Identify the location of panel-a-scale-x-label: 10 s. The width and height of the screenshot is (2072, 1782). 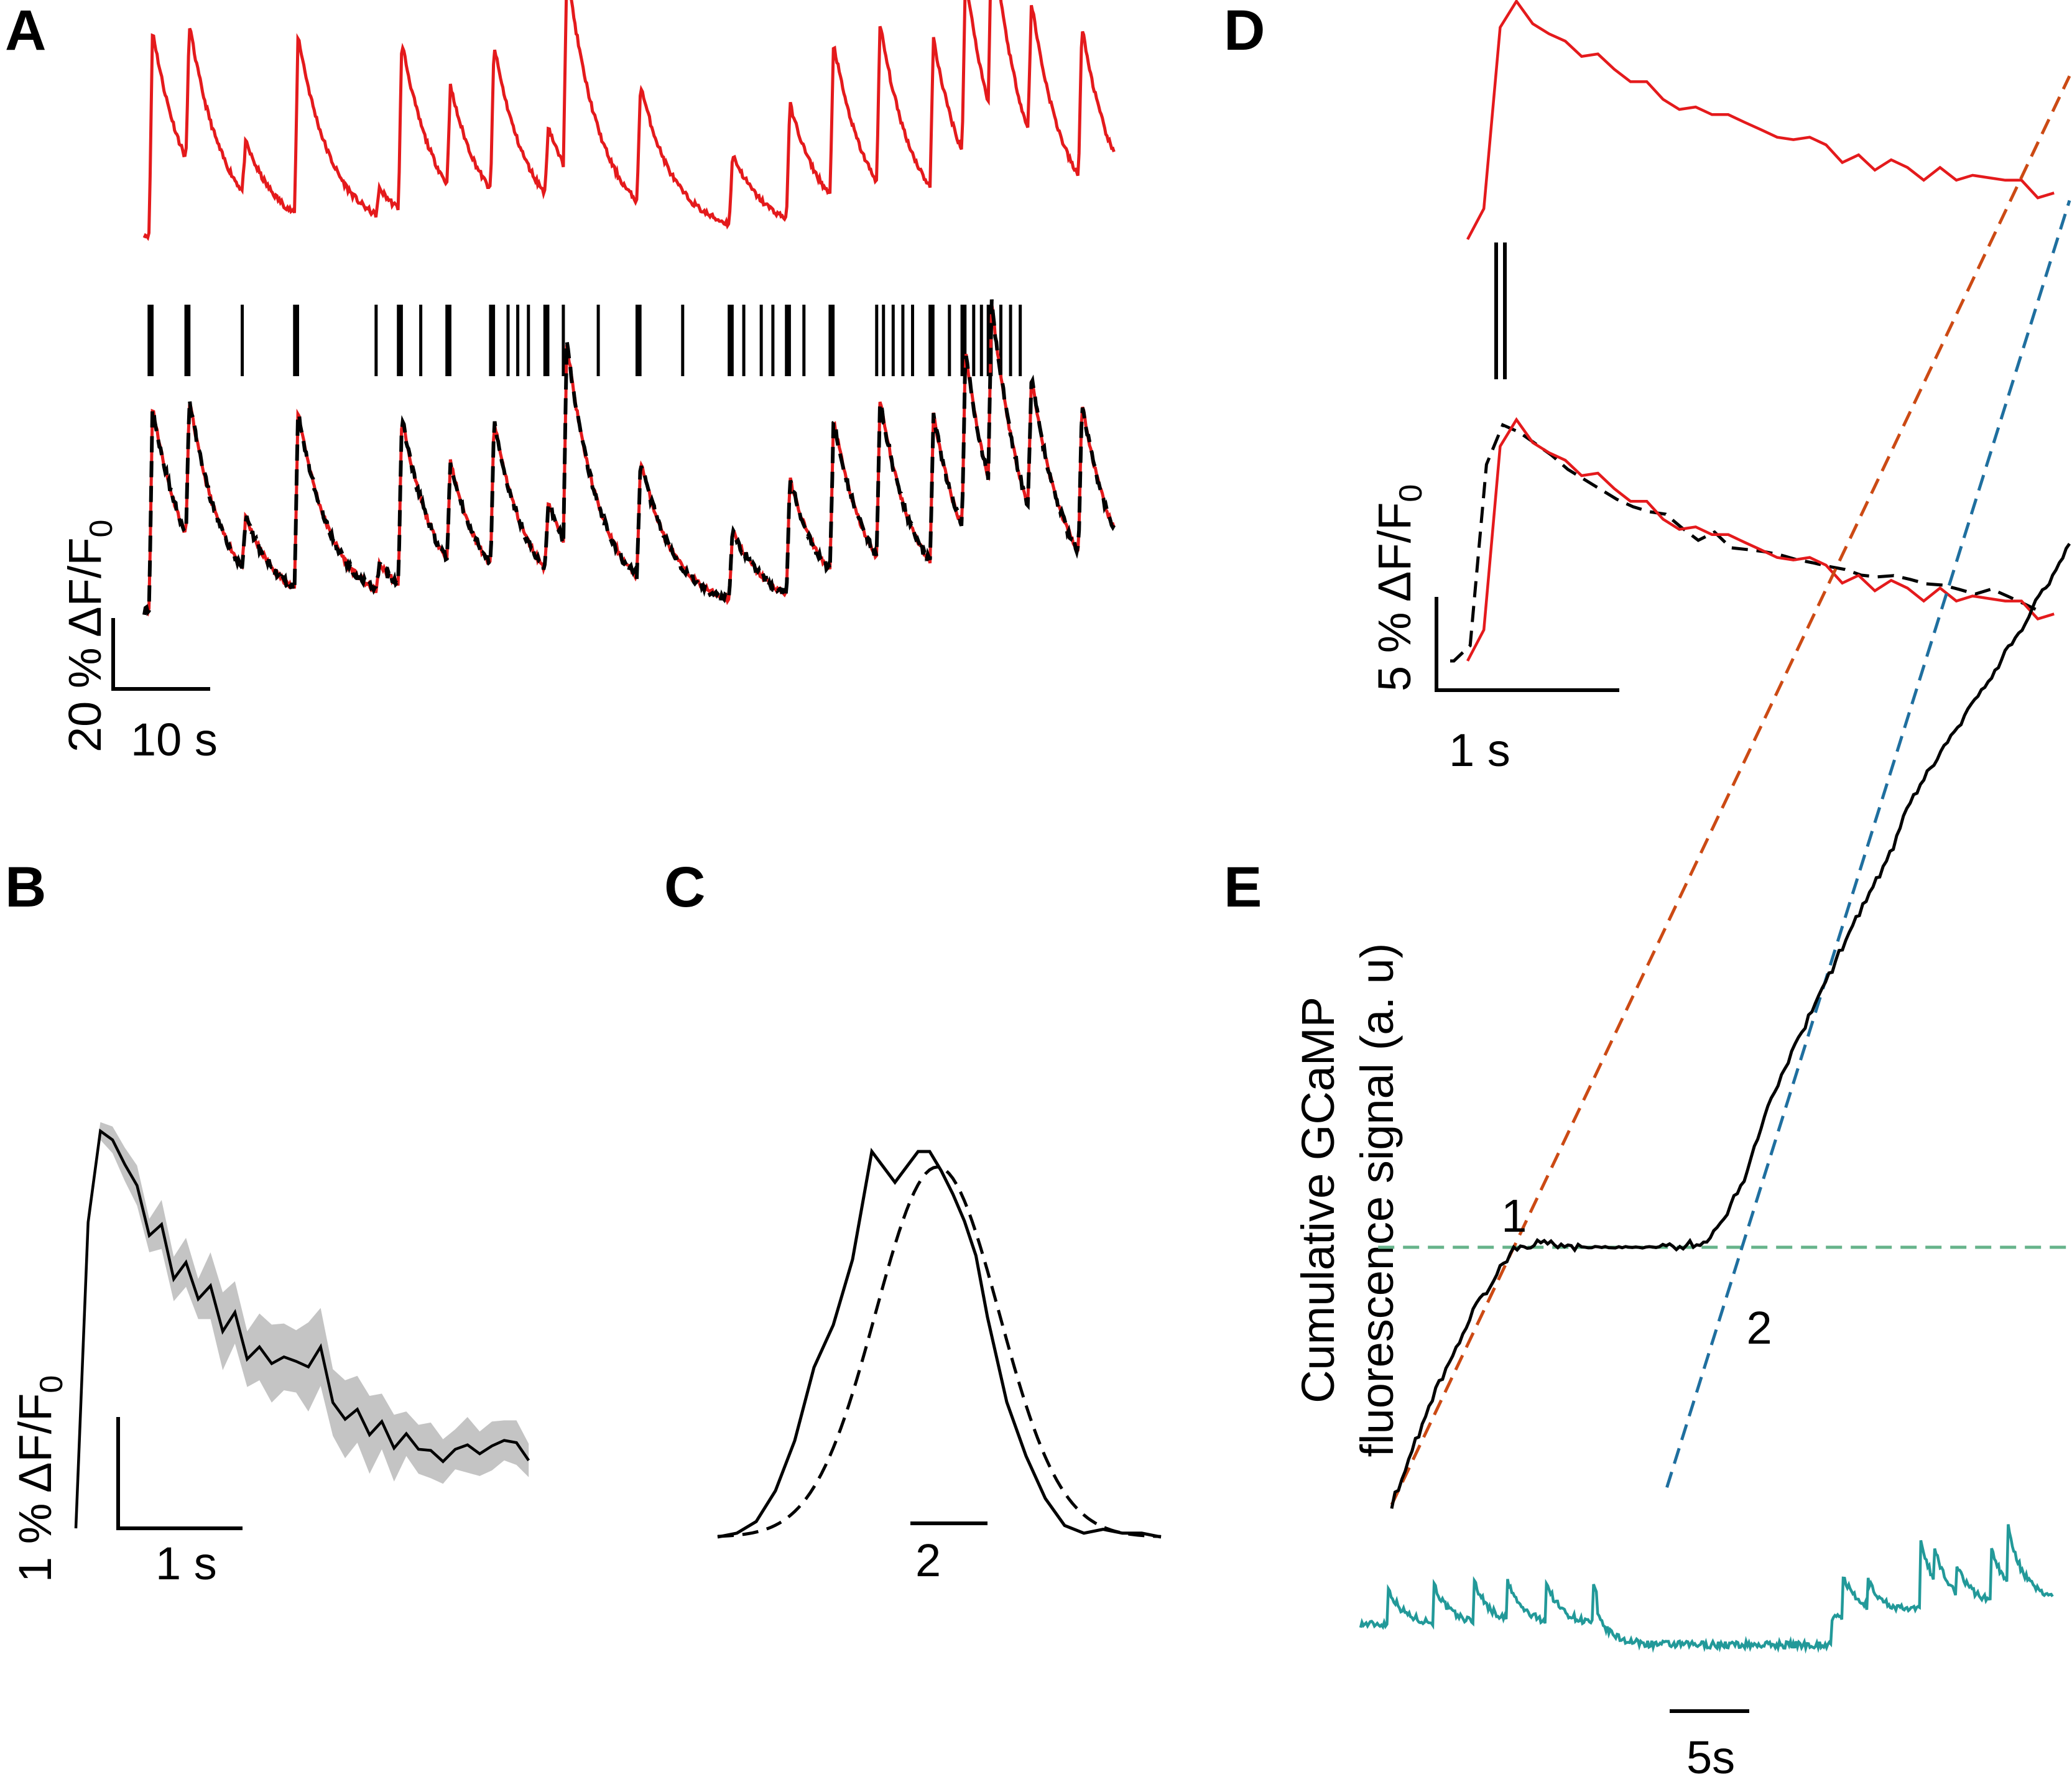
(174, 739).